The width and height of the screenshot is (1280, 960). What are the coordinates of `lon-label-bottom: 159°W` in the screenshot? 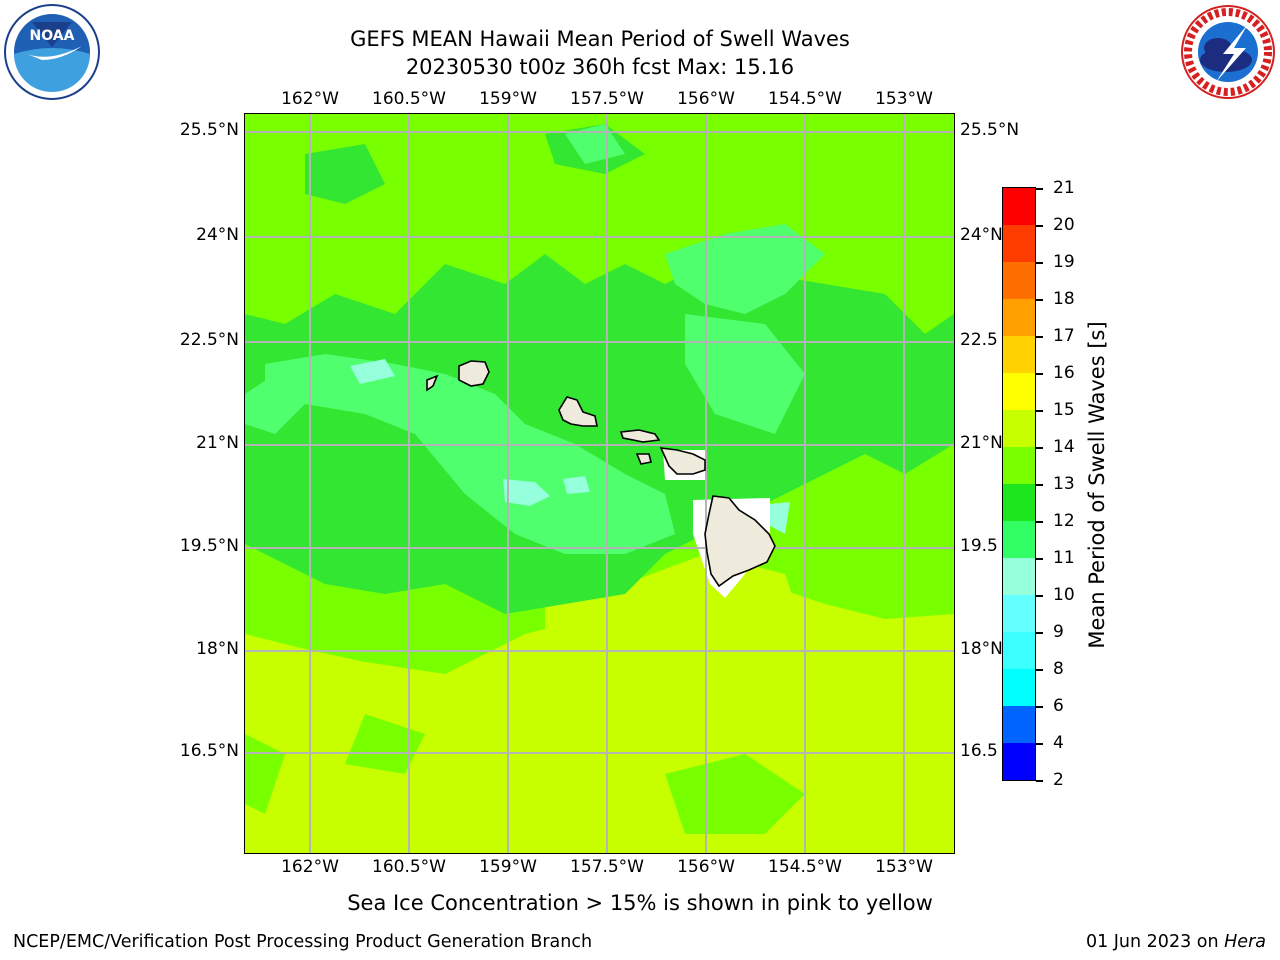 It's located at (508, 867).